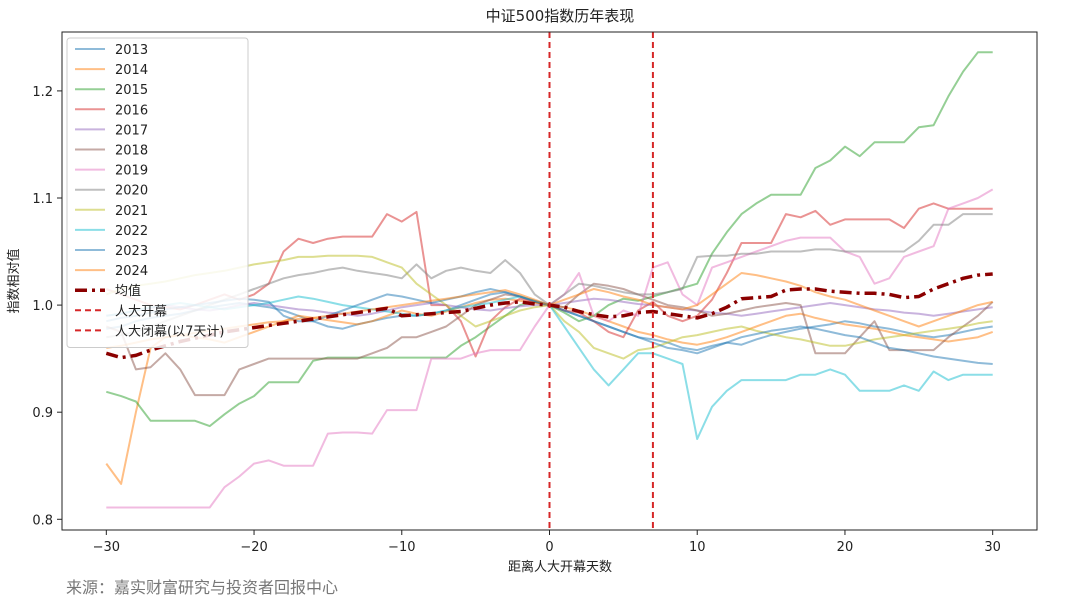  I want to click on legend-label: 2023, so click(131, 251).